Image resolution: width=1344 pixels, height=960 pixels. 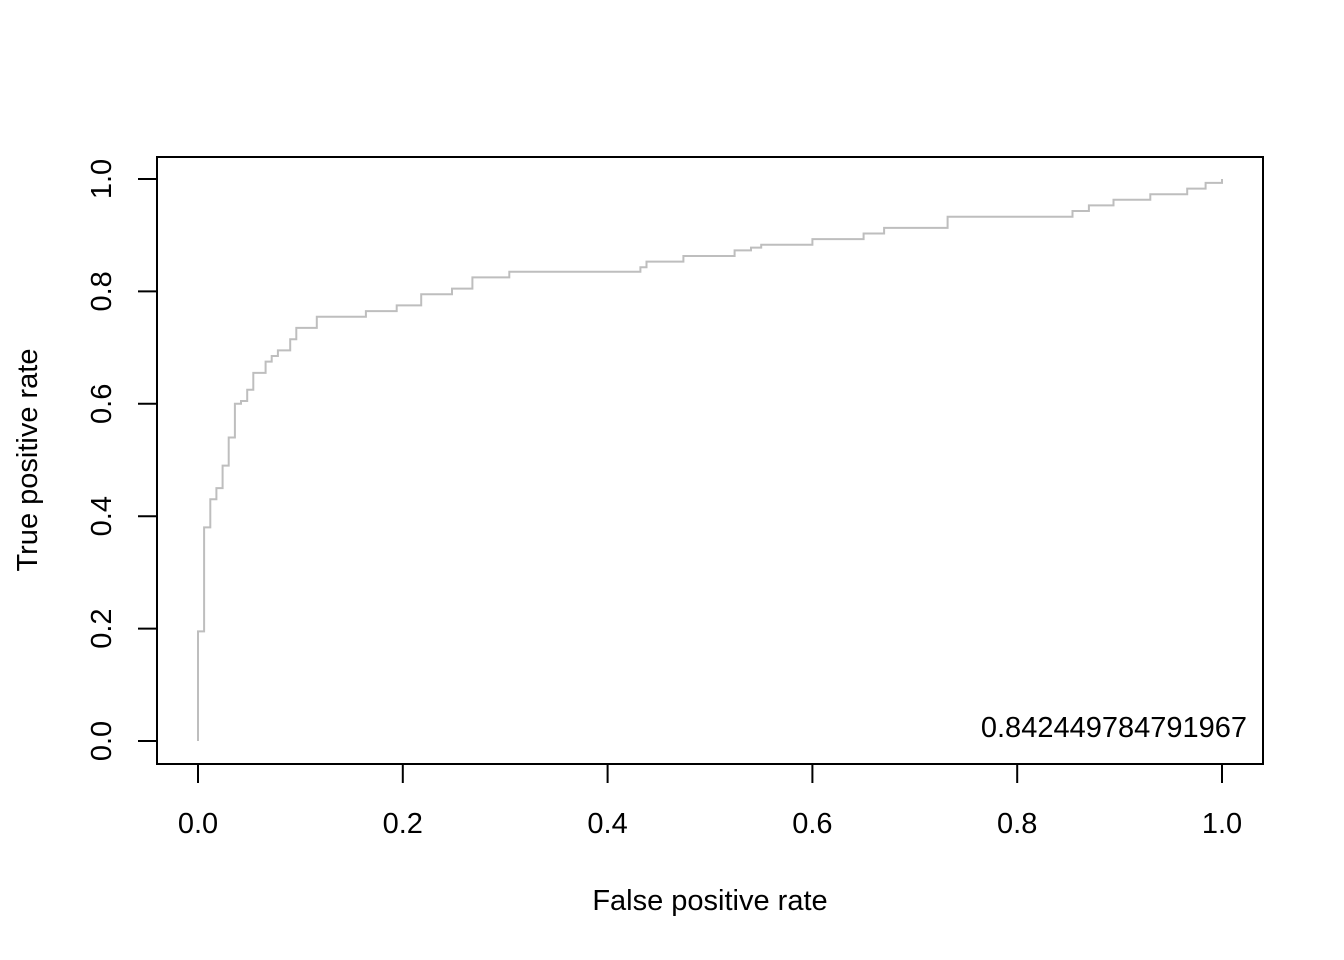 What do you see at coordinates (102, 516) in the screenshot?
I see `y-tick-label: 0.4` at bounding box center [102, 516].